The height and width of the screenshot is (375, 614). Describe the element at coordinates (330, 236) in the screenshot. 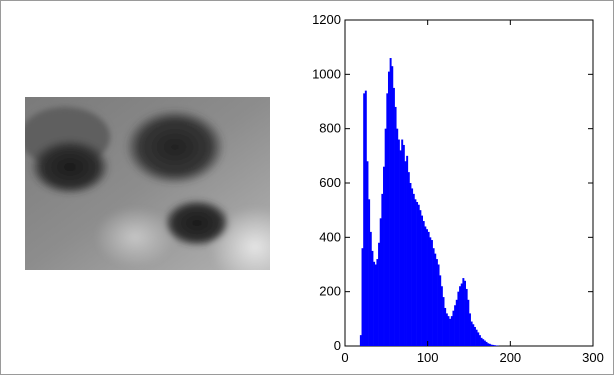

I see `y-tick-label: 400` at that location.